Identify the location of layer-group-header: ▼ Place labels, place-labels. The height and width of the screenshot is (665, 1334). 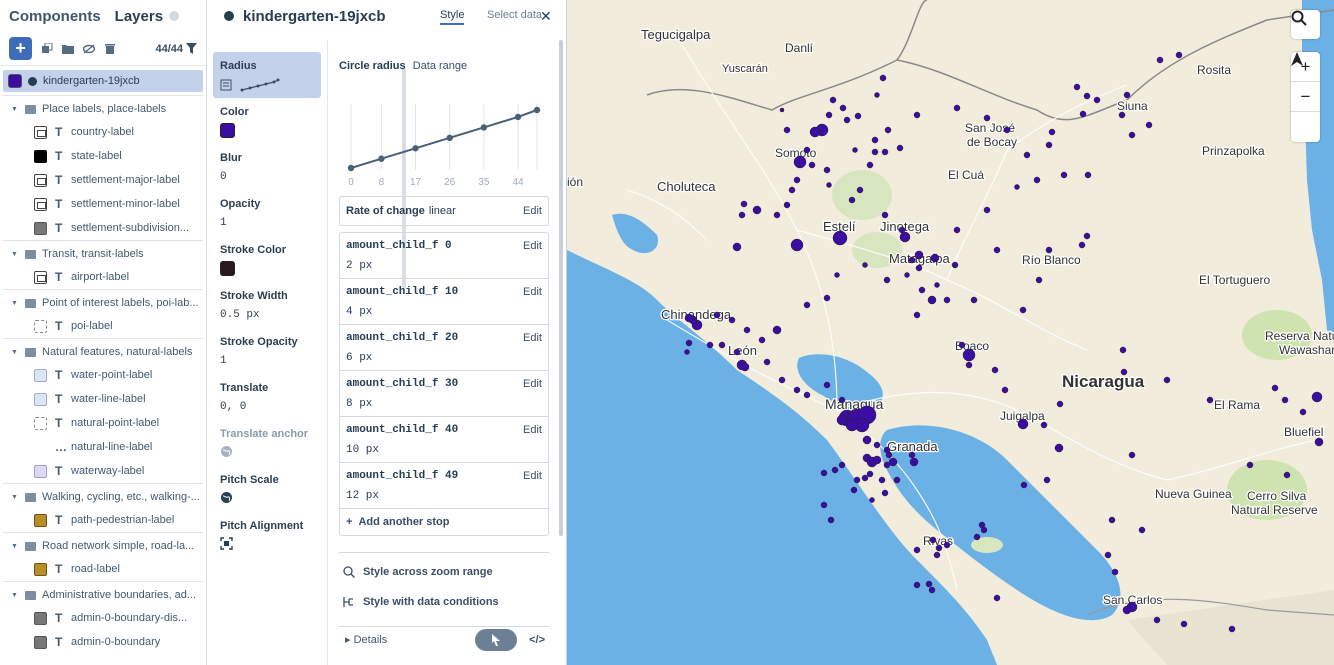
(103, 109).